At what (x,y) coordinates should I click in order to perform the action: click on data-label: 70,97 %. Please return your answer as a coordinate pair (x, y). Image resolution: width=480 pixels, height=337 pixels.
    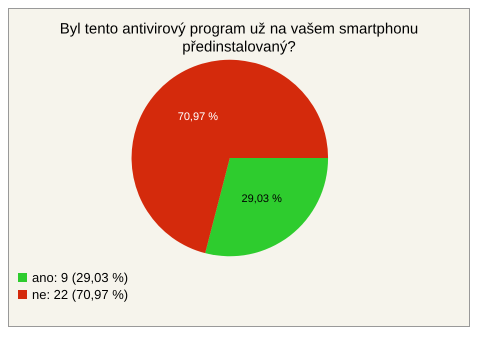
    Looking at the image, I should click on (198, 116).